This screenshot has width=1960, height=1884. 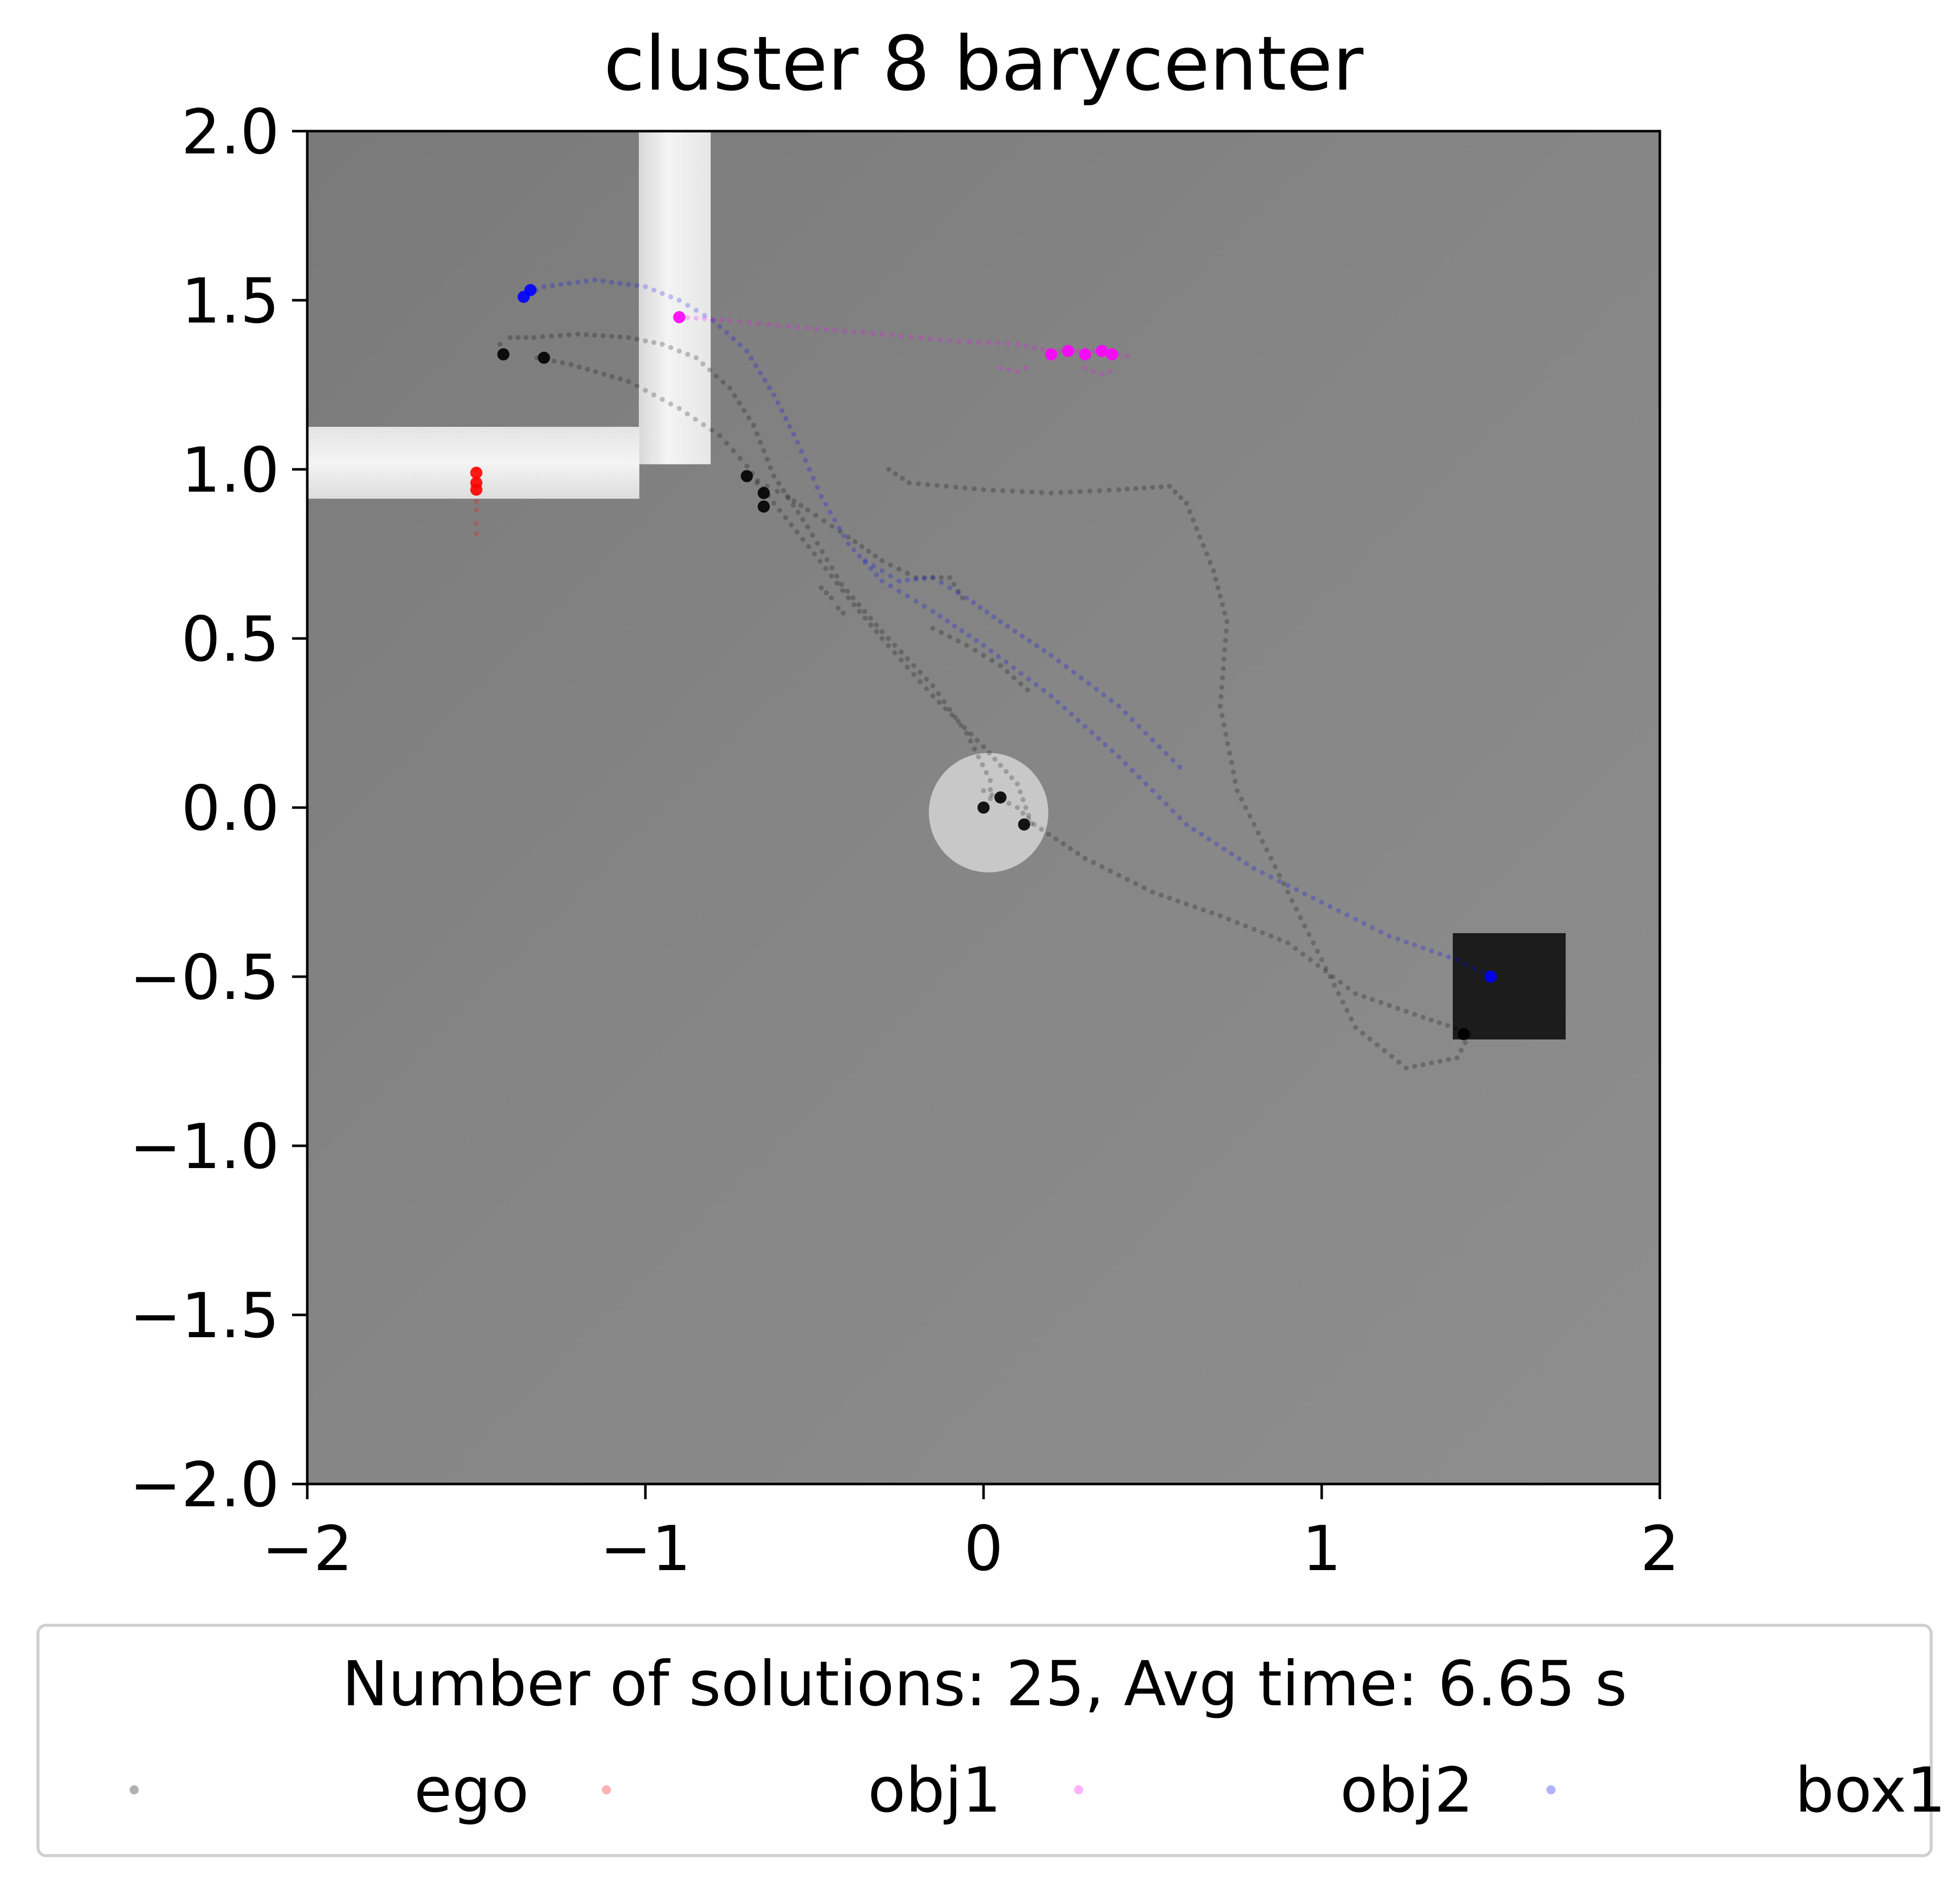 What do you see at coordinates (747, 476) in the screenshot?
I see `ego-endpoint` at bounding box center [747, 476].